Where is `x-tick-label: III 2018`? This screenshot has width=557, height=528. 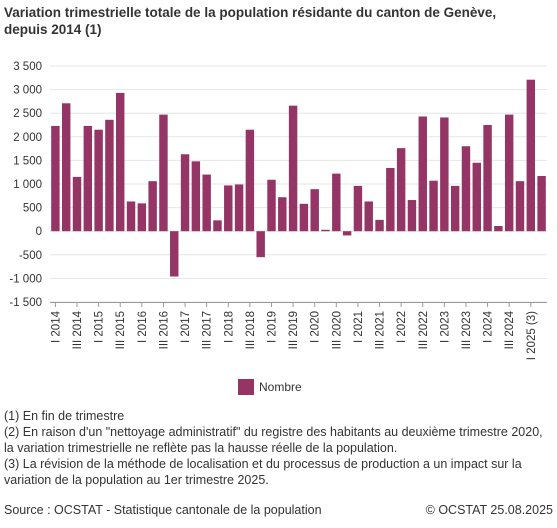 x-tick-label: III 2018 is located at coordinates (251, 330).